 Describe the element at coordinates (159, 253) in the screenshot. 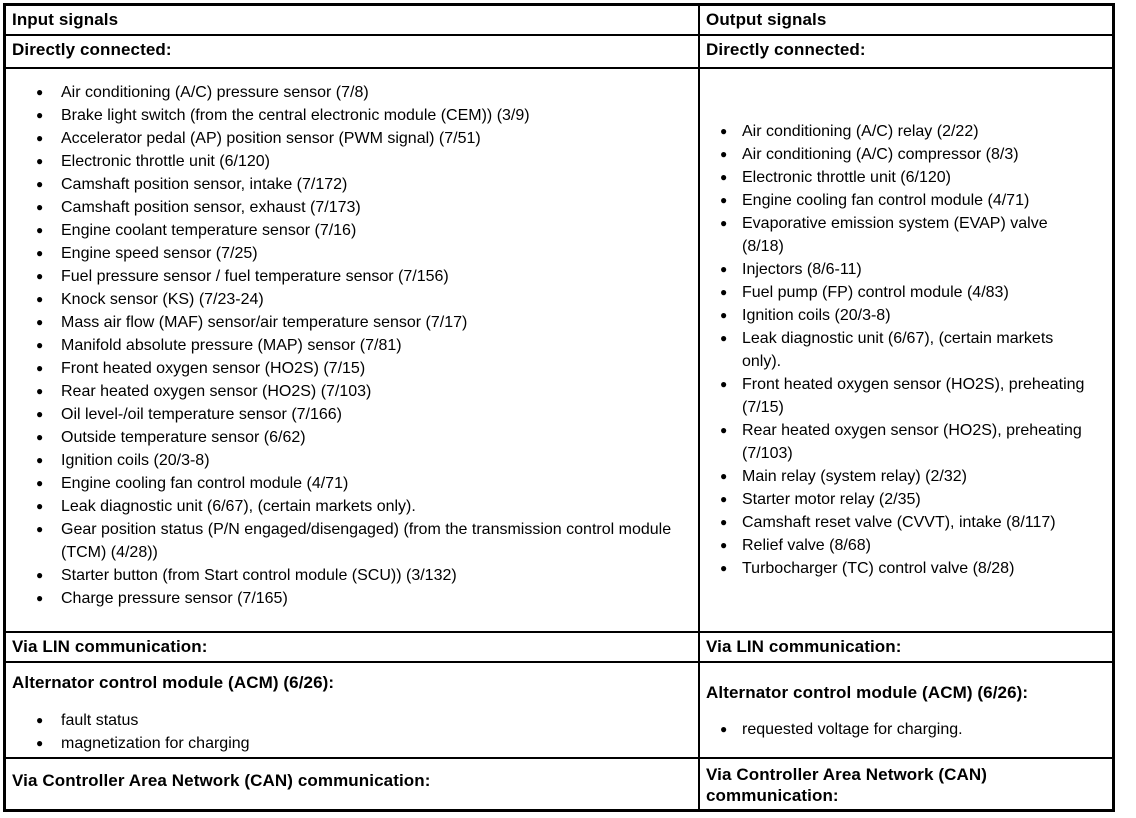

I see `signal-text: Engine speed sensor (7/25)` at that location.